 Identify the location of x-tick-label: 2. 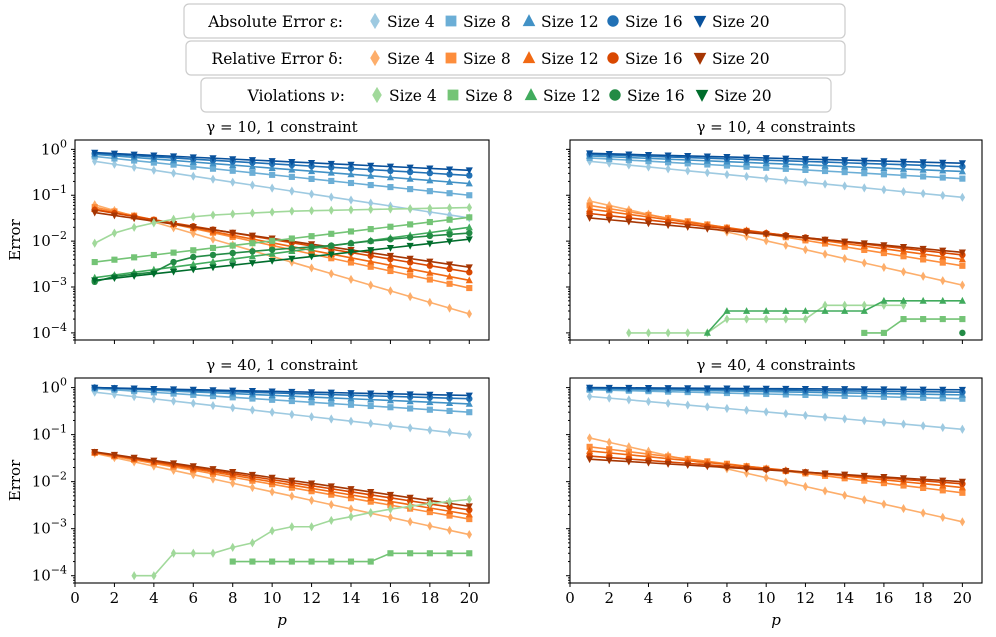
(609, 598).